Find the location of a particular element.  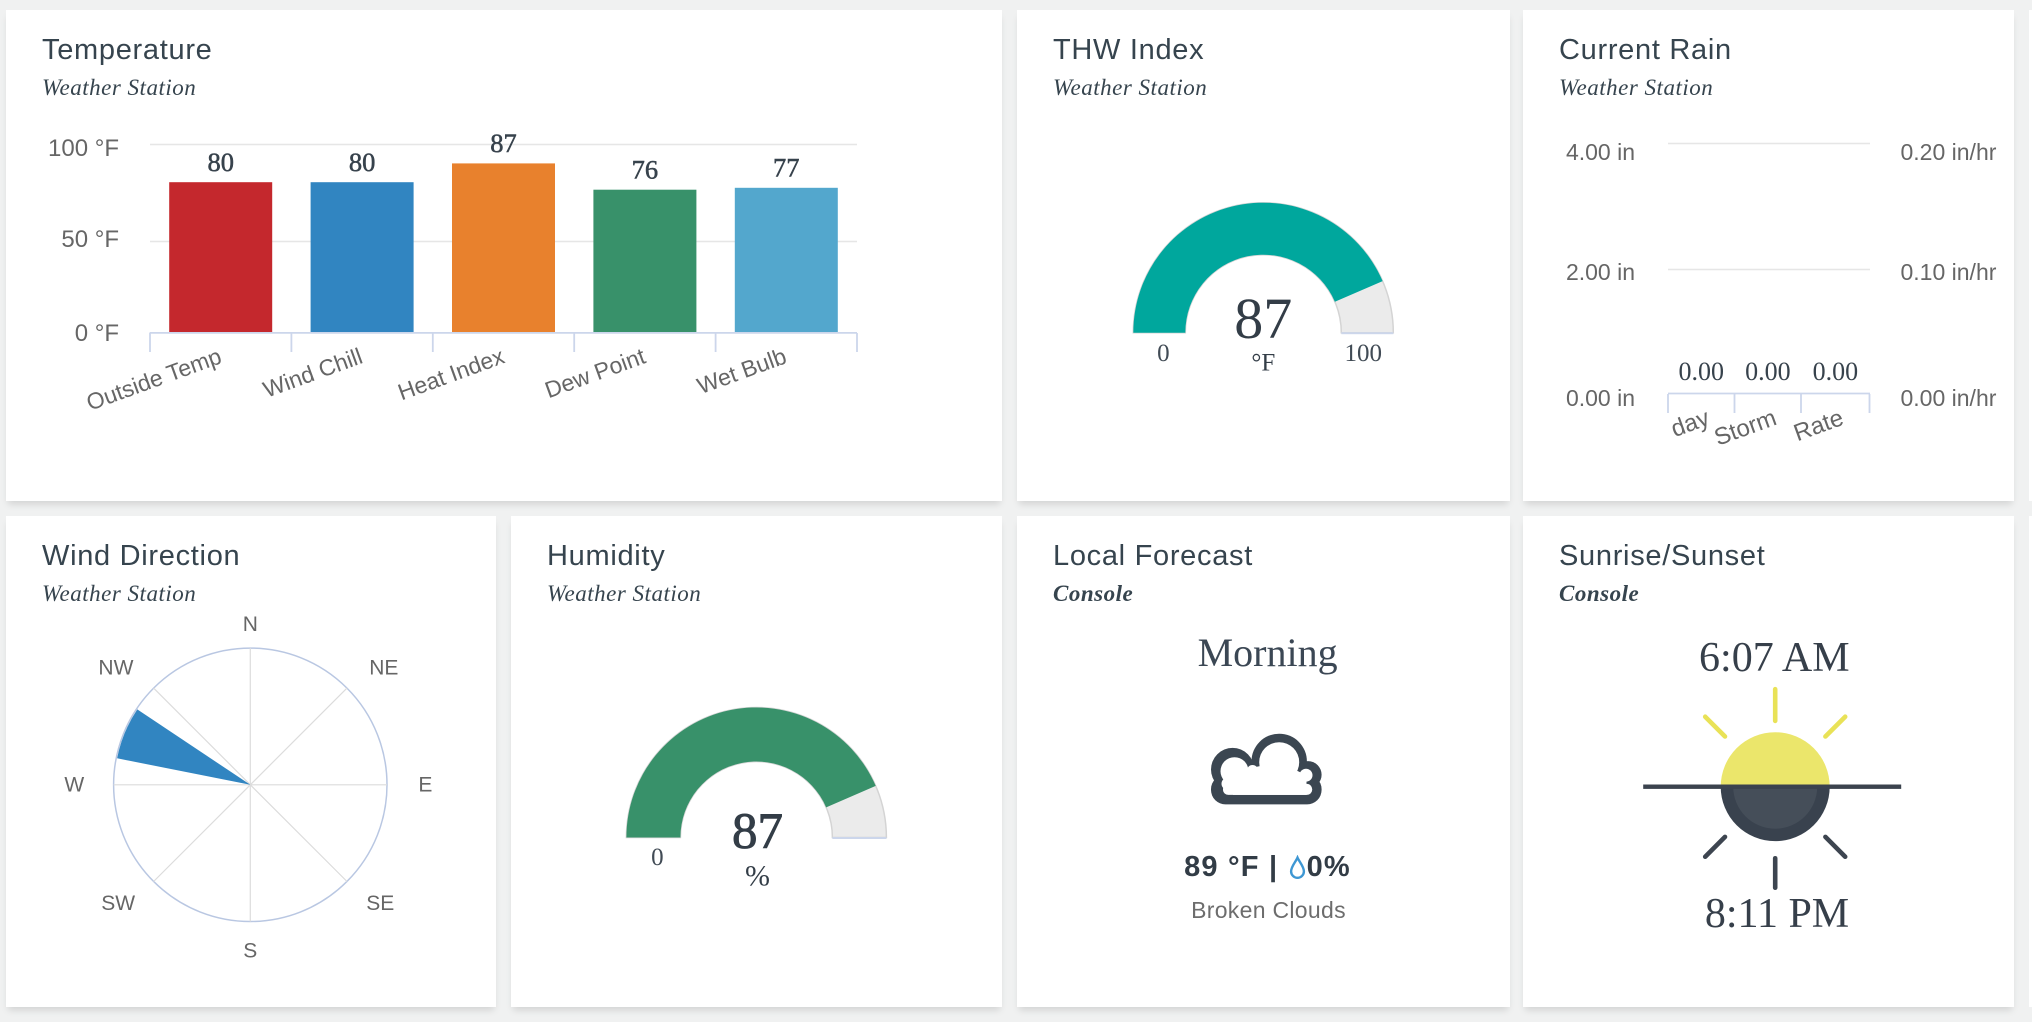

svg-text: SE is located at coordinates (380, 903).